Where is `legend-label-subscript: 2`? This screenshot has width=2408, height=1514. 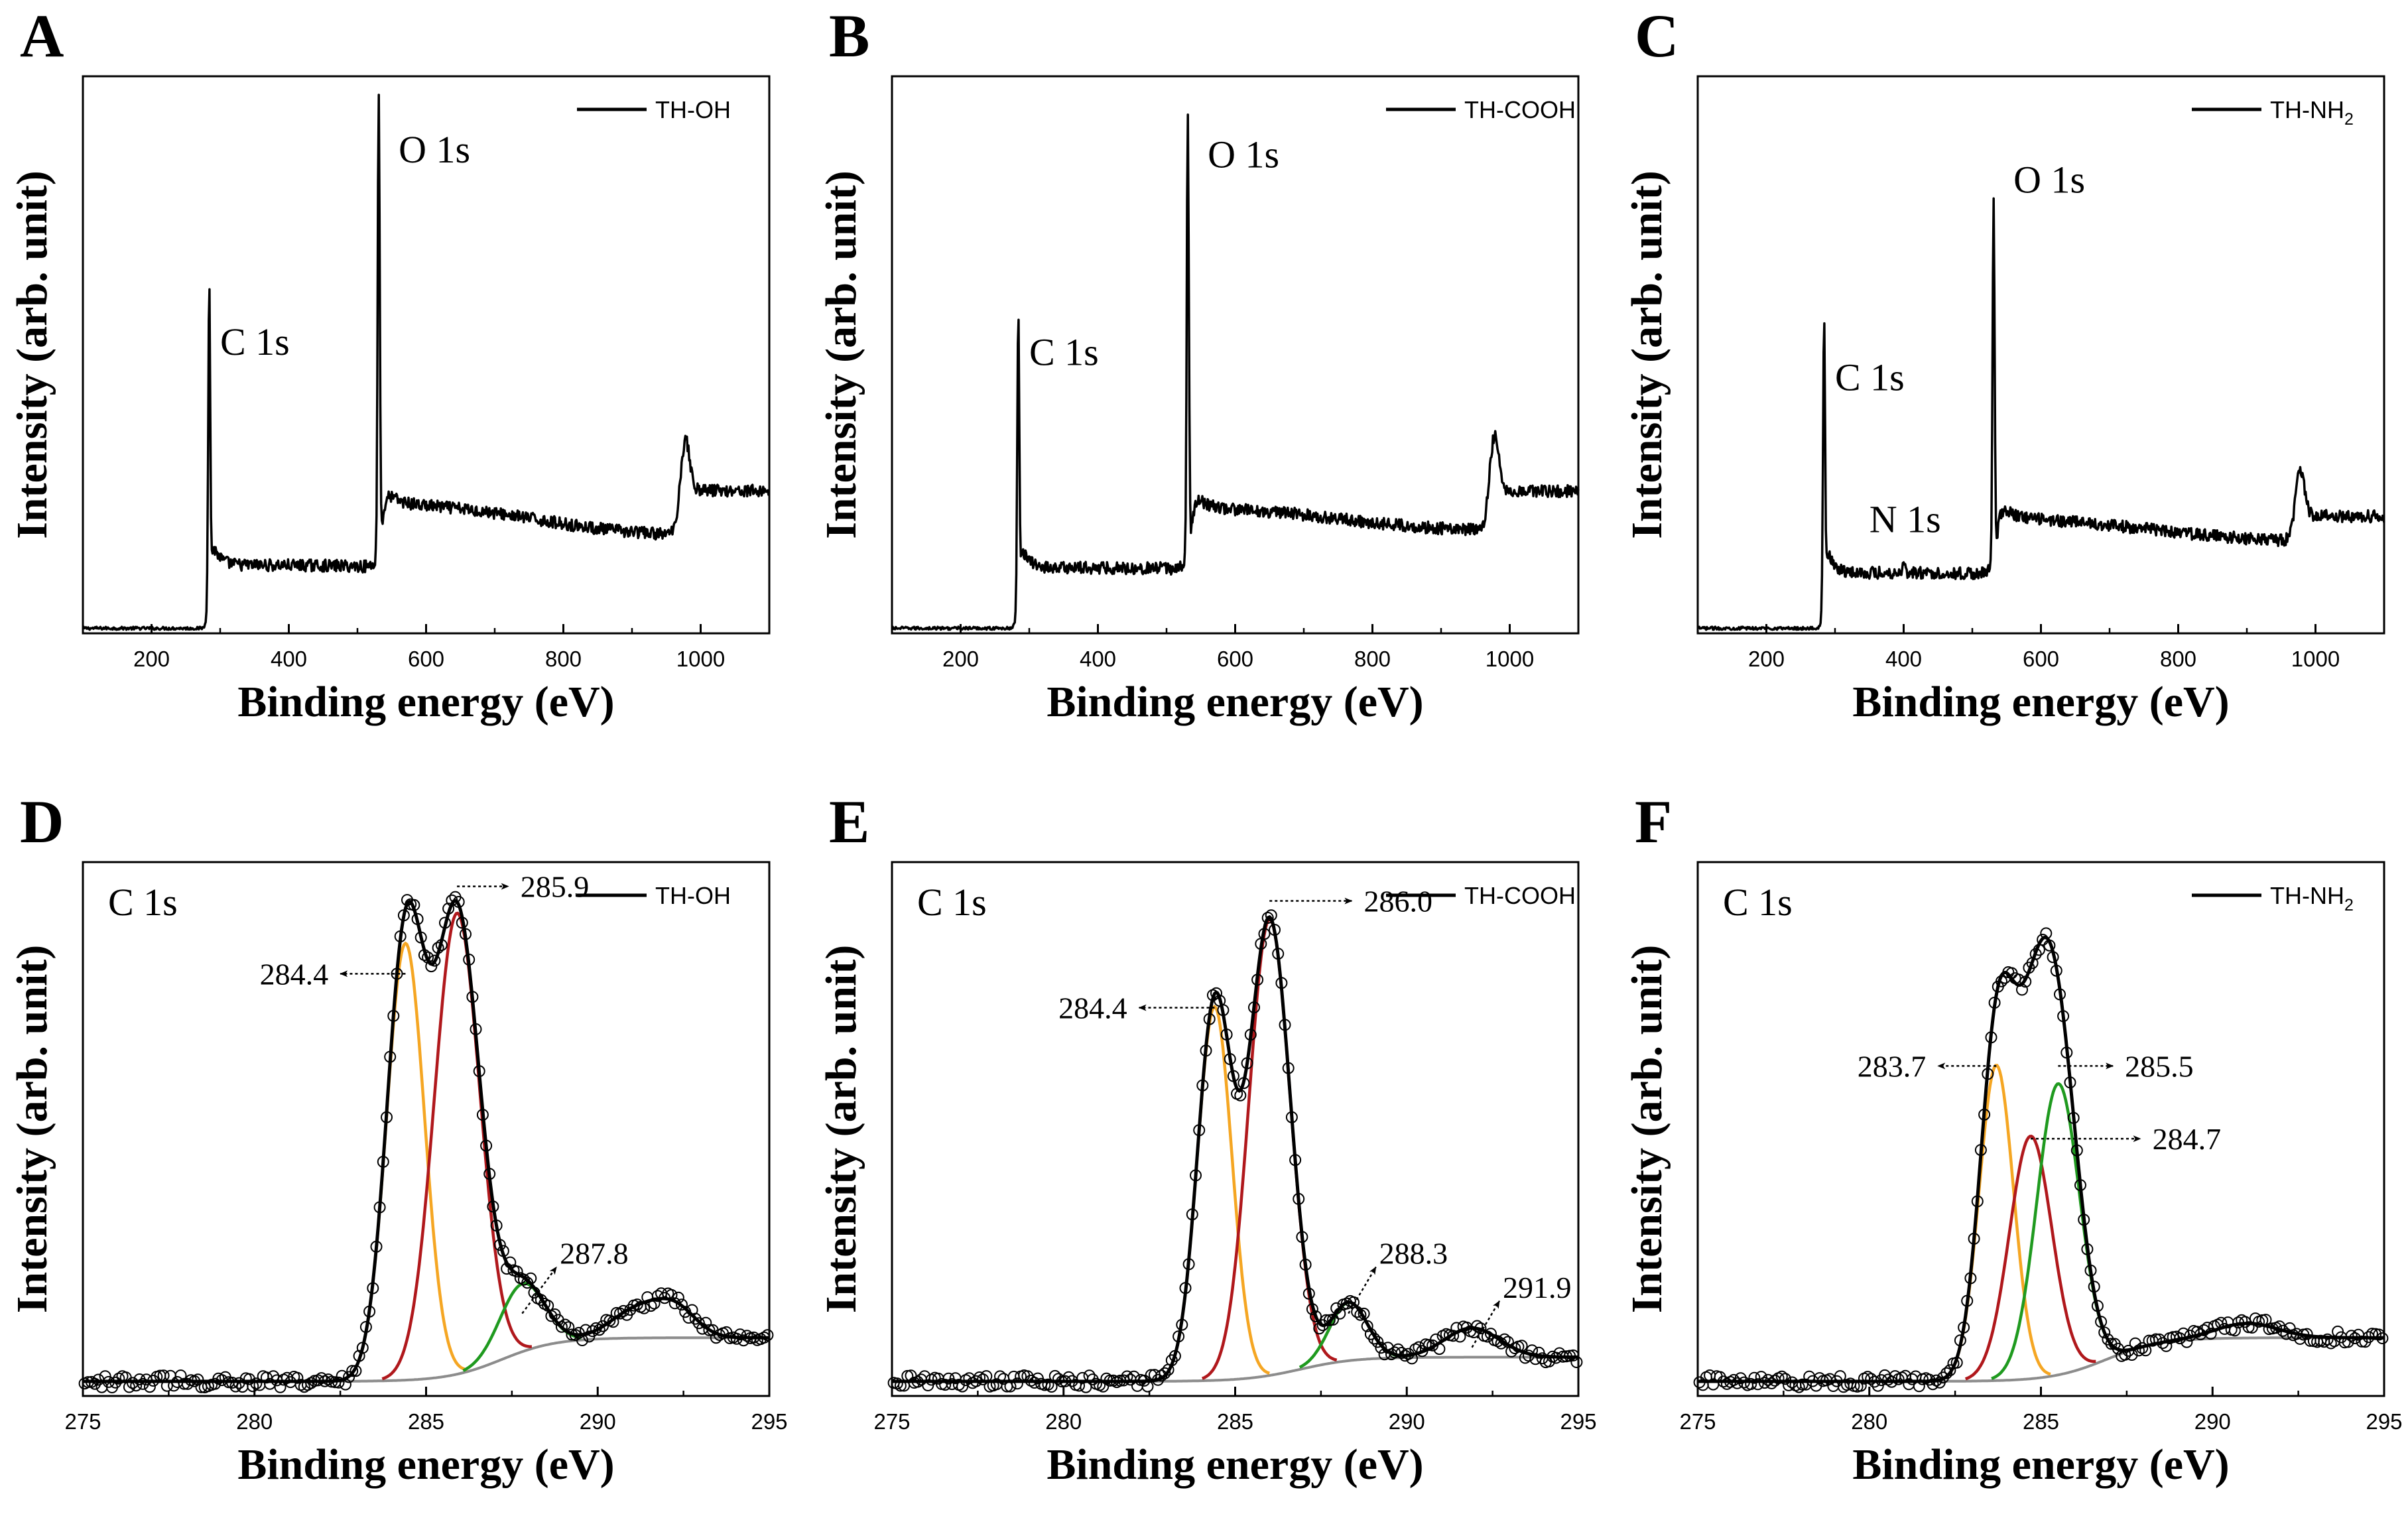 legend-label-subscript: 2 is located at coordinates (2349, 906).